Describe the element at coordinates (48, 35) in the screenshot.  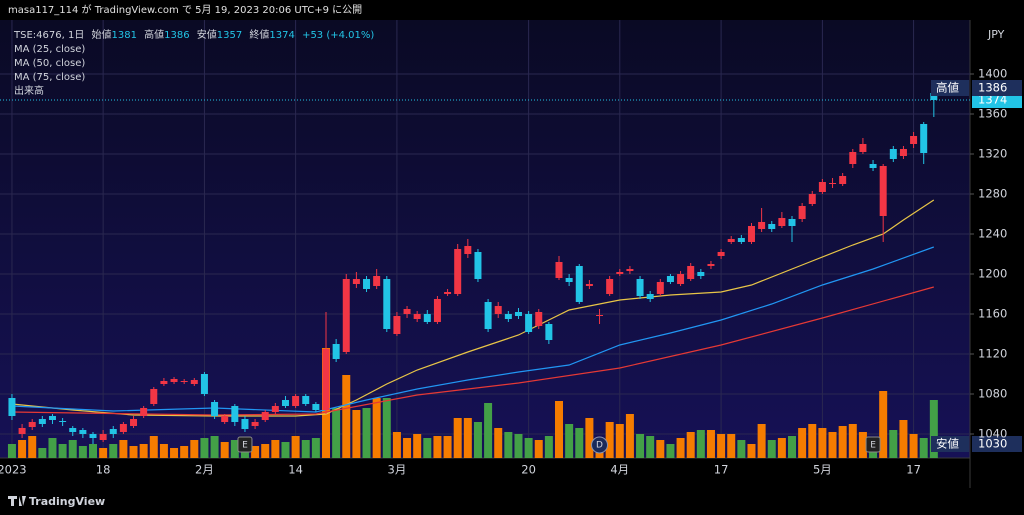
I see `symbol: TSE:4676, 1日` at that location.